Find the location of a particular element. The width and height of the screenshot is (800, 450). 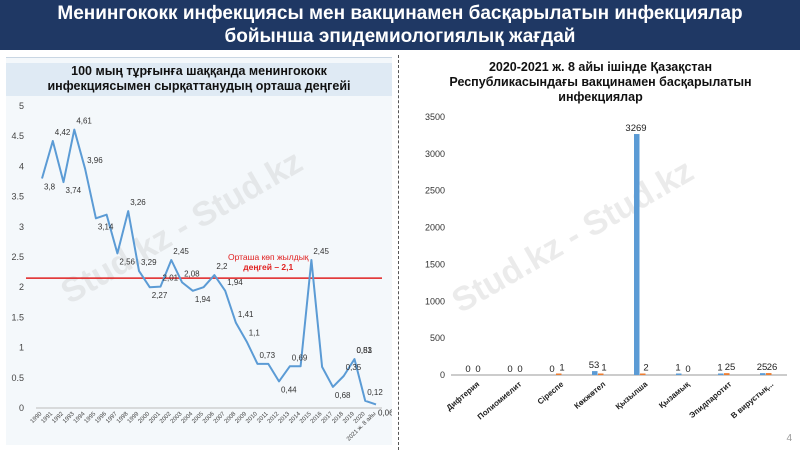

category-label: Дифтерия is located at coordinates (463, 395).